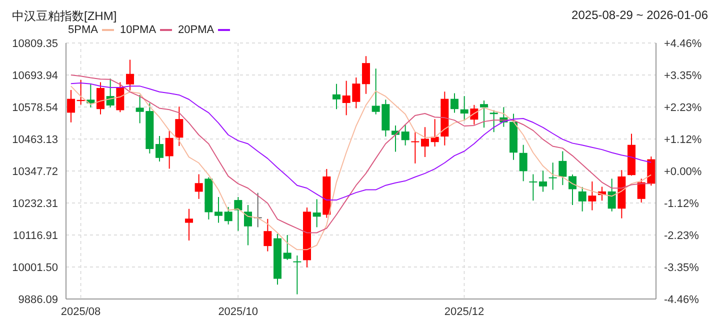 The image size is (720, 320). I want to click on x-tick-label: 2025/08, so click(80, 312).